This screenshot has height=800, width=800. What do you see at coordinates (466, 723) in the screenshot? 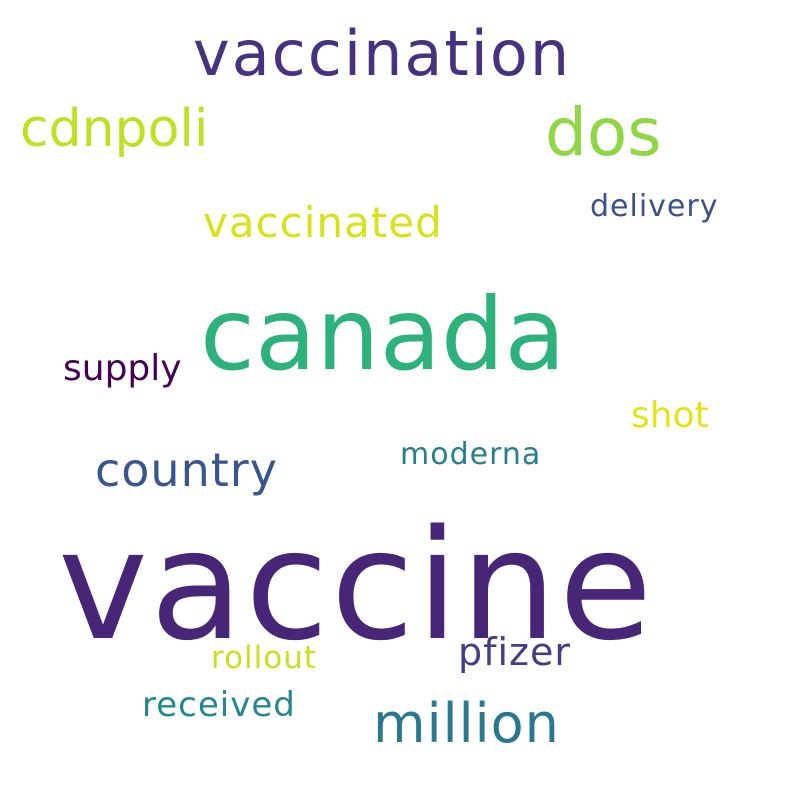
I see `word-million: million` at bounding box center [466, 723].